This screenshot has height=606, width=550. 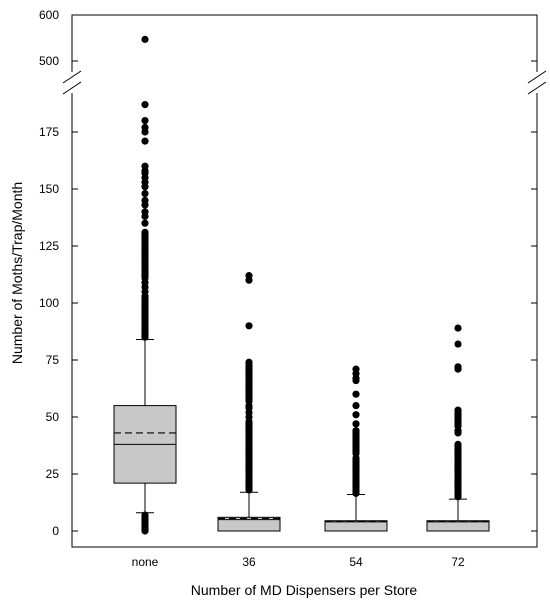 What do you see at coordinates (49, 132) in the screenshot?
I see `y-tick-label: 175` at bounding box center [49, 132].